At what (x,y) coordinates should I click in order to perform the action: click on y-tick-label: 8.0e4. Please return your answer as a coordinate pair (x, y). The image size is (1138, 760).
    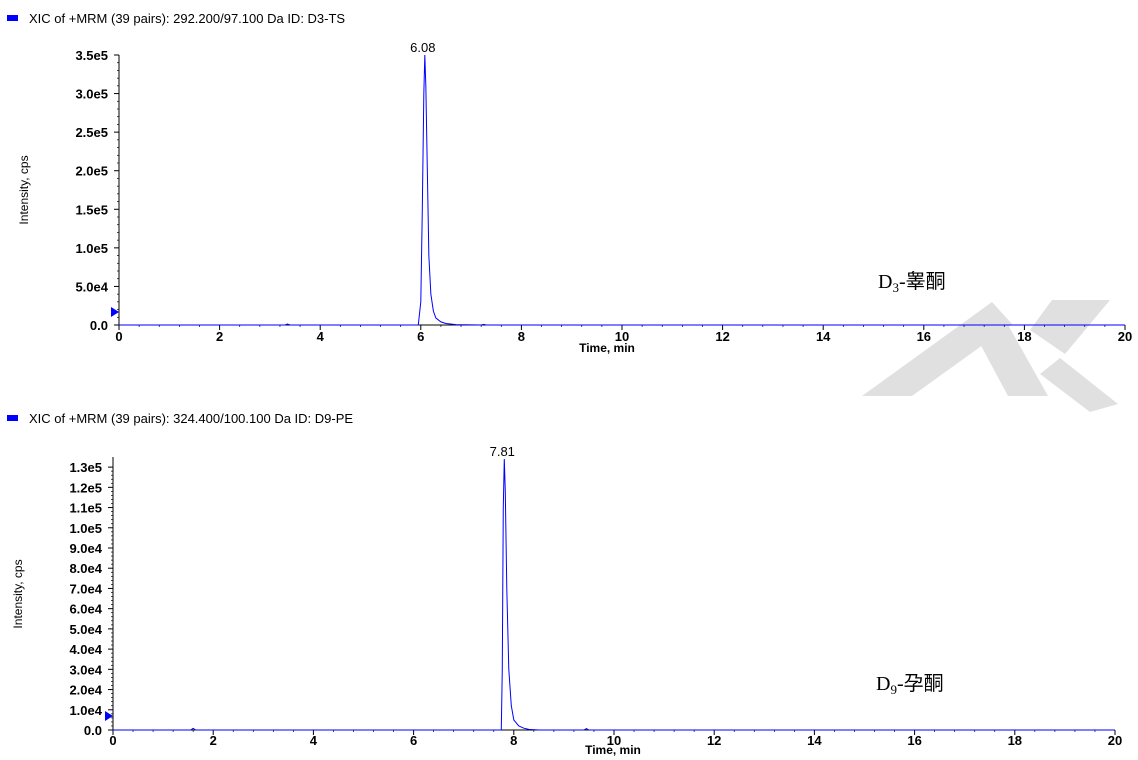
    Looking at the image, I should click on (85, 568).